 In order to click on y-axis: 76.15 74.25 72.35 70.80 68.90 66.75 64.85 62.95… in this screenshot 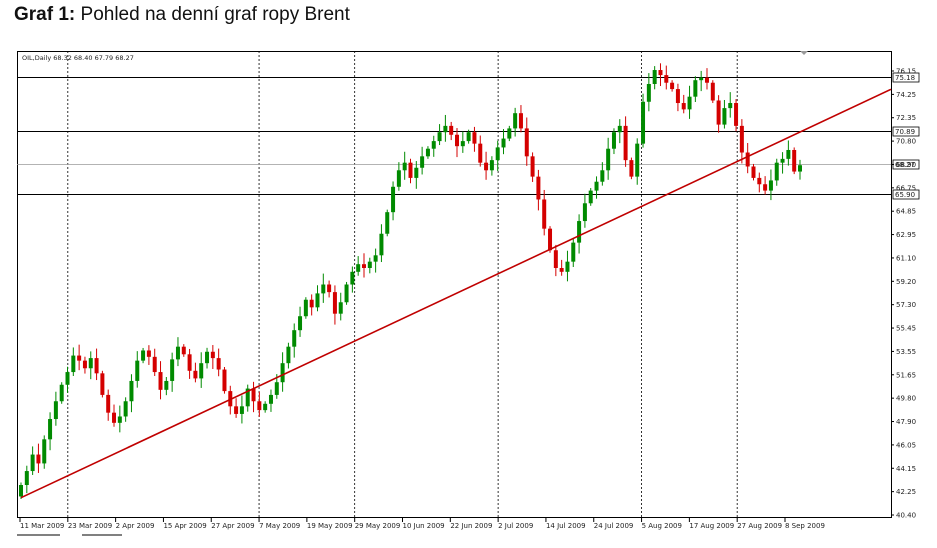, I will do `click(903, 294)`.